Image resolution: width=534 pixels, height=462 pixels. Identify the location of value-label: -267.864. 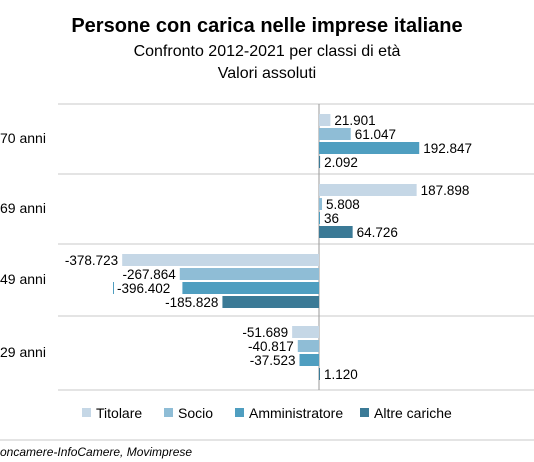
(150, 274).